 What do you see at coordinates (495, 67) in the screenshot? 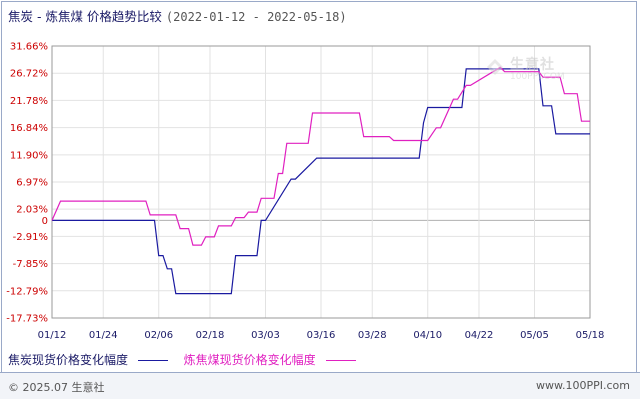
I see `watermark-icon` at bounding box center [495, 67].